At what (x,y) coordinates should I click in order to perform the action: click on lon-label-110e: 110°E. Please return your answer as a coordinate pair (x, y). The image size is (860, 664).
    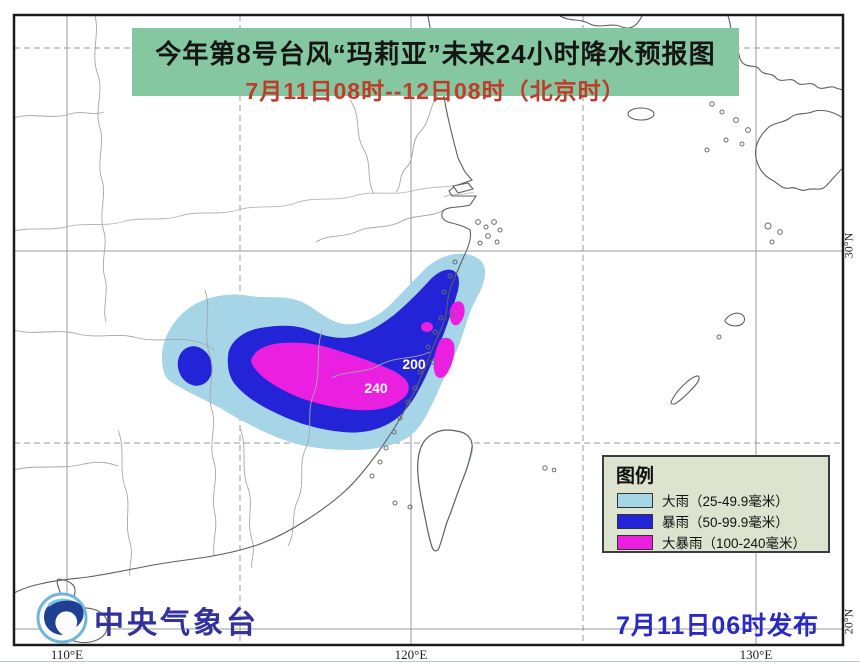
    Looking at the image, I should click on (67, 654).